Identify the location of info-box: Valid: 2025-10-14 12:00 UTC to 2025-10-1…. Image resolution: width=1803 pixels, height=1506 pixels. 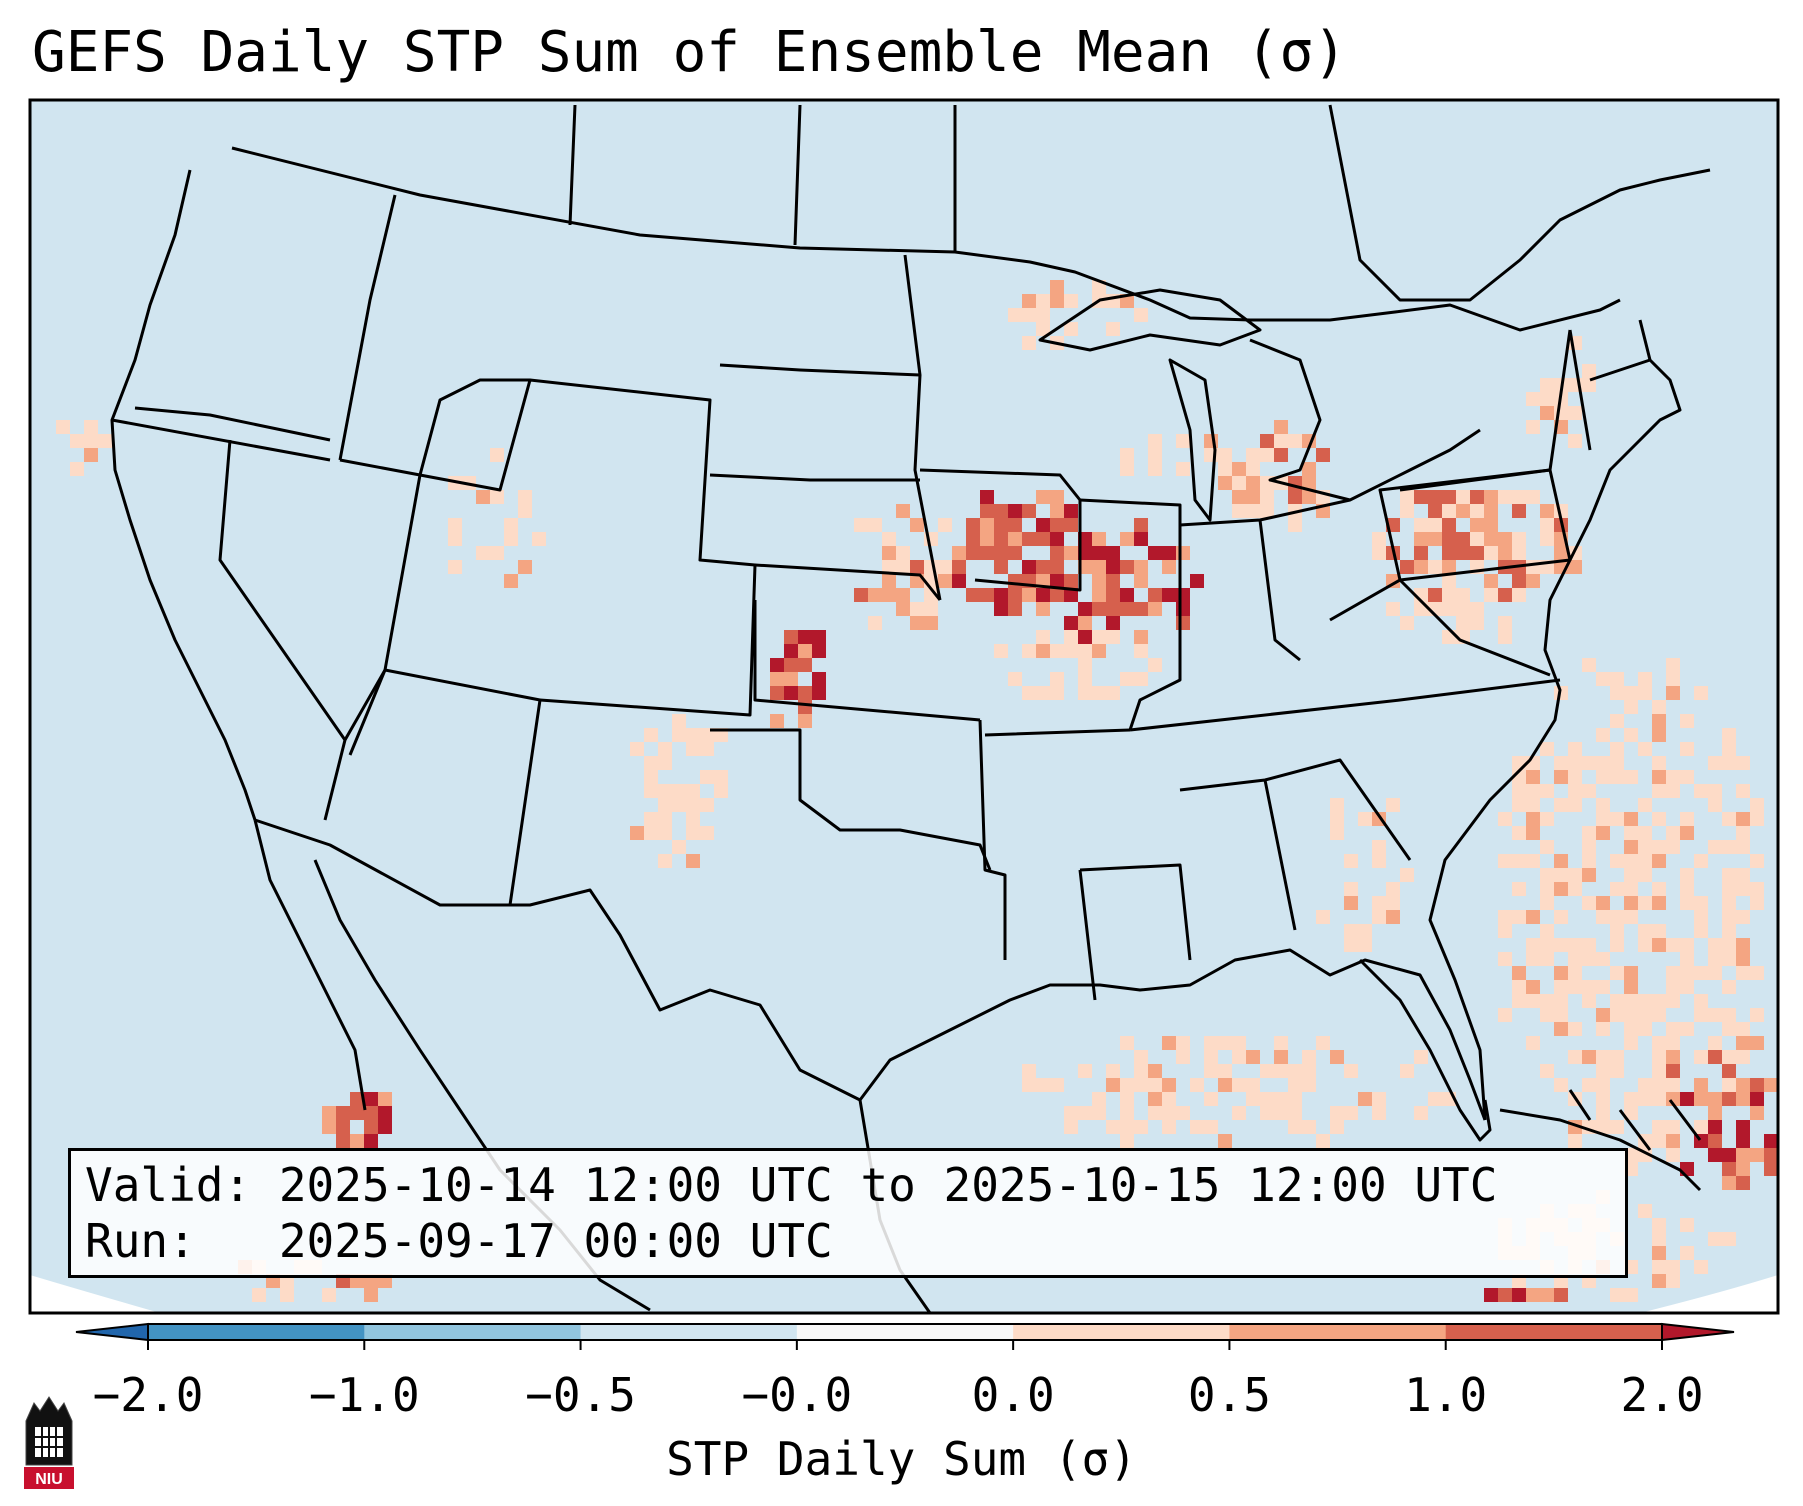
(848, 1213).